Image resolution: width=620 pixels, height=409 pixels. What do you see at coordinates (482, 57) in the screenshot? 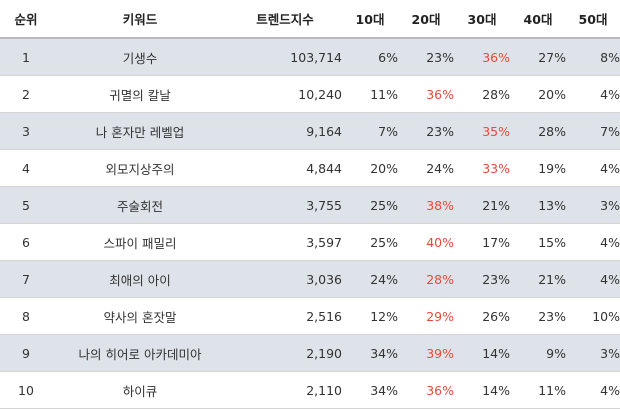
I see `age-30s-cell: 36%` at bounding box center [482, 57].